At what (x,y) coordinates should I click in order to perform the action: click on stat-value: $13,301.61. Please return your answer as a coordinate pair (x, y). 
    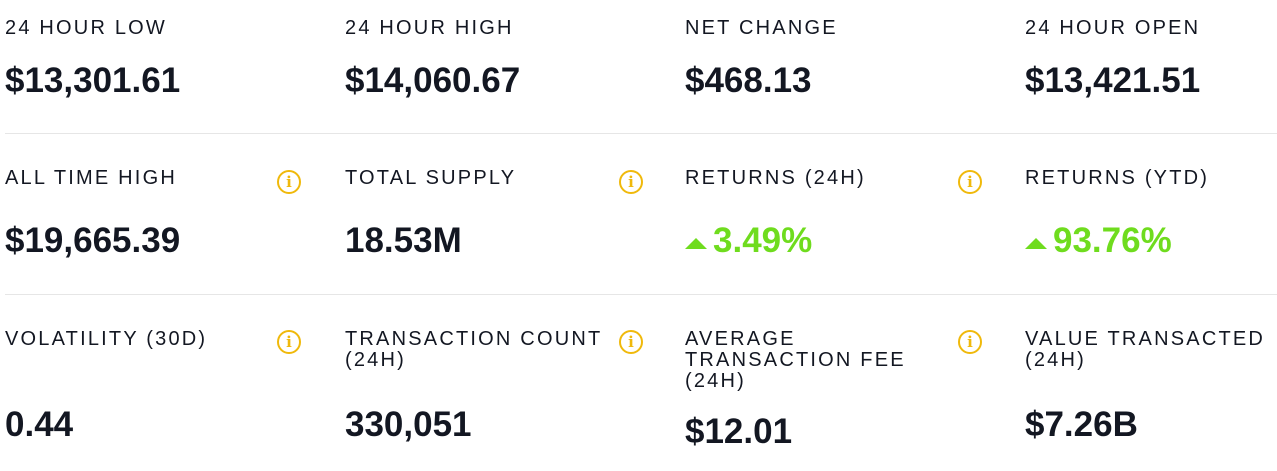
    Looking at the image, I should click on (93, 80).